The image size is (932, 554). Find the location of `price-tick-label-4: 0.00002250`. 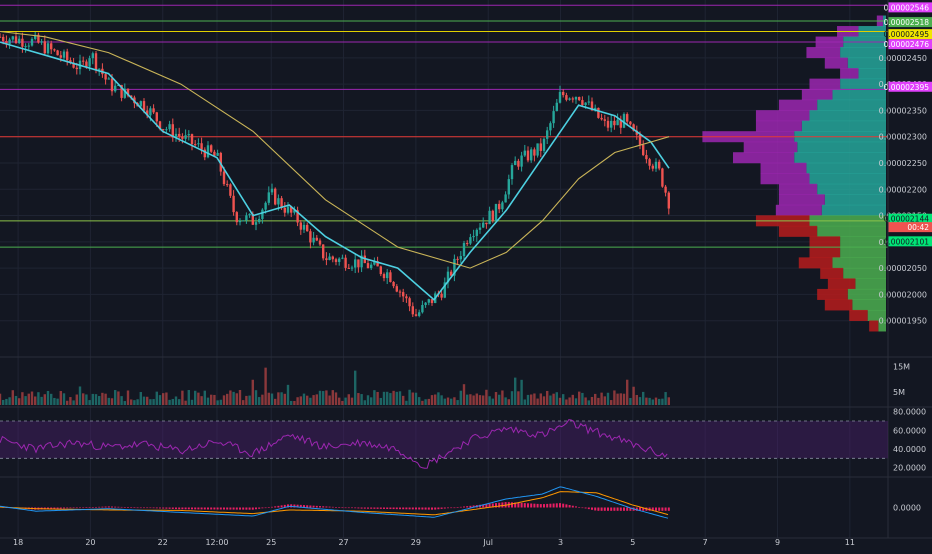

price-tick-label-4: 0.00002250 is located at coordinates (903, 163).